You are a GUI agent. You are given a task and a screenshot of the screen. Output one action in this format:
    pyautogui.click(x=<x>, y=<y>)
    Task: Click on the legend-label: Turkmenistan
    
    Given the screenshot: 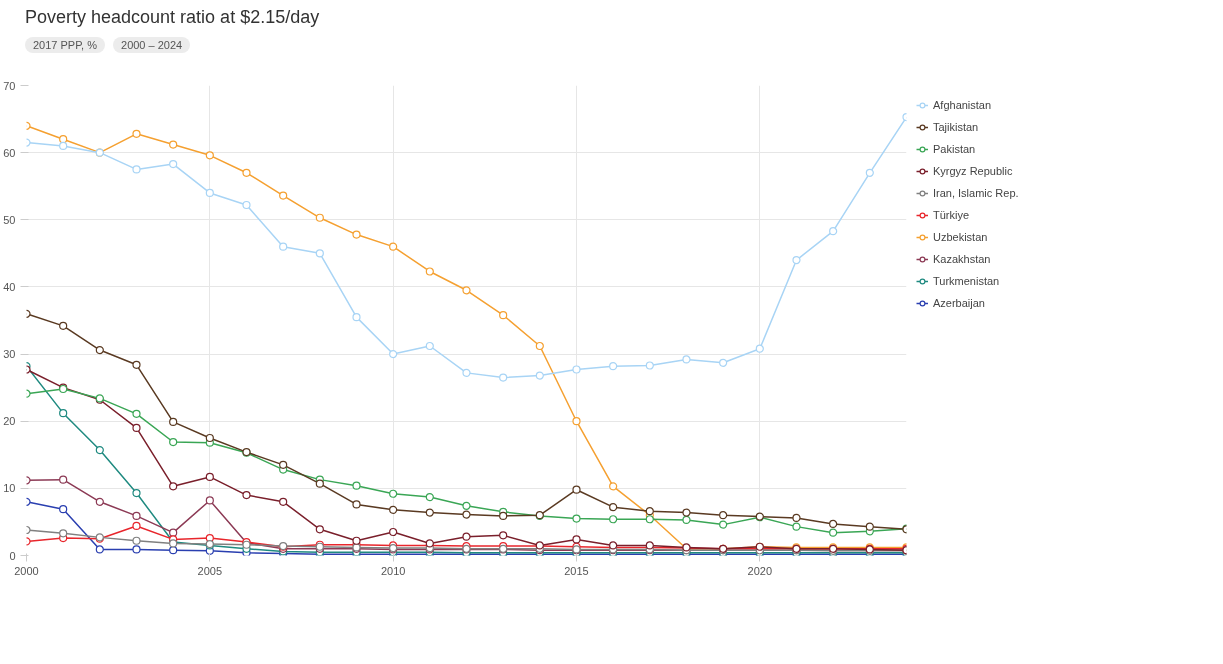 What is the action you would take?
    pyautogui.click(x=966, y=281)
    